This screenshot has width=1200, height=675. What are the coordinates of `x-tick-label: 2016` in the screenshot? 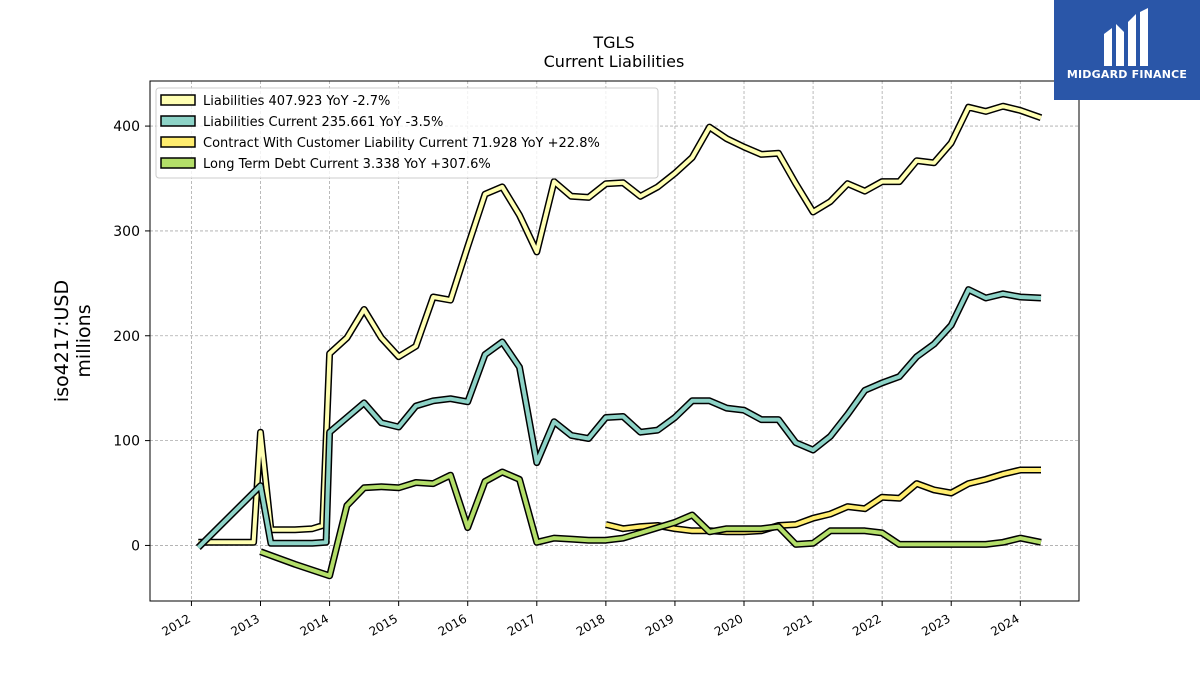 It's located at (452, 624).